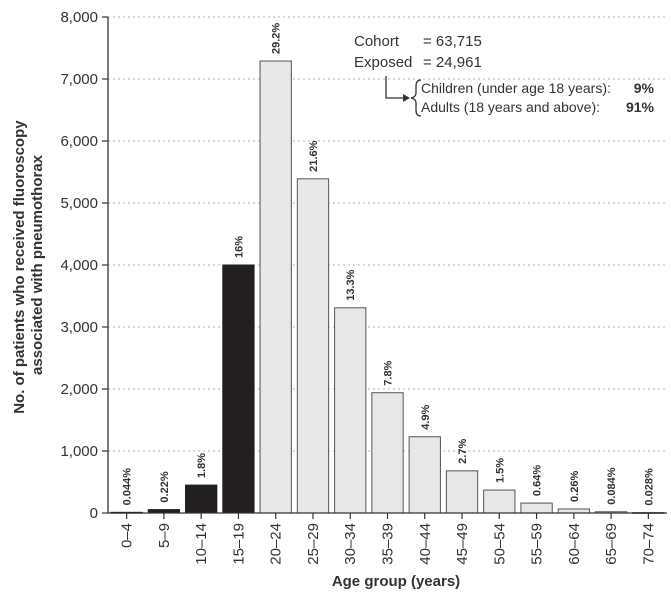 The image size is (671, 592). I want to click on adults-percent: 91%, so click(640, 107).